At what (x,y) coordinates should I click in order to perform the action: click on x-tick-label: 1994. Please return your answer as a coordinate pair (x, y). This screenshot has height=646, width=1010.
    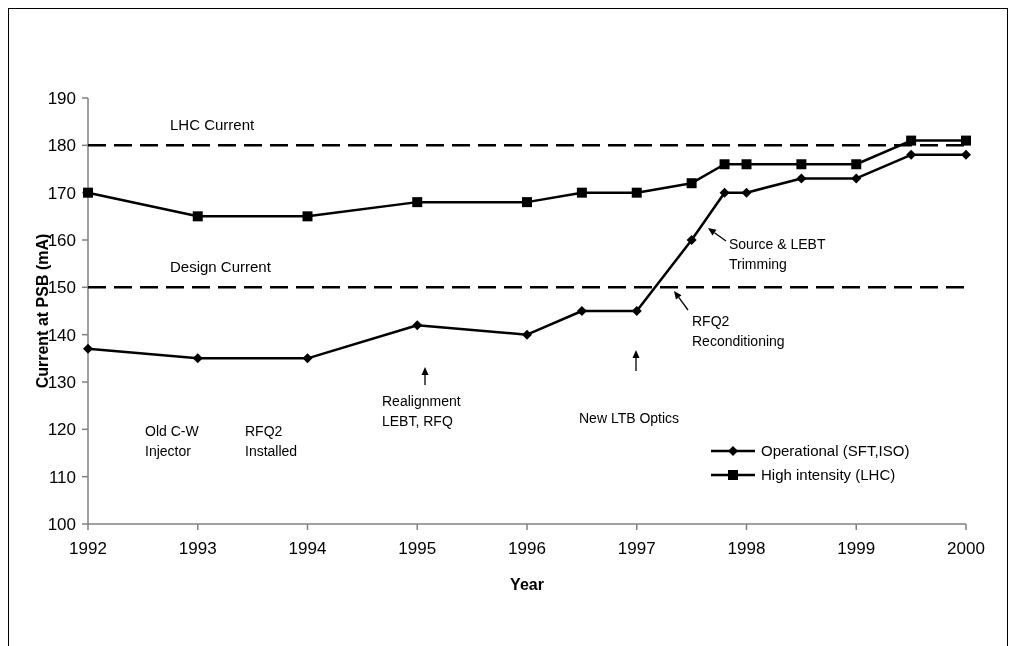
    Looking at the image, I should click on (307, 548).